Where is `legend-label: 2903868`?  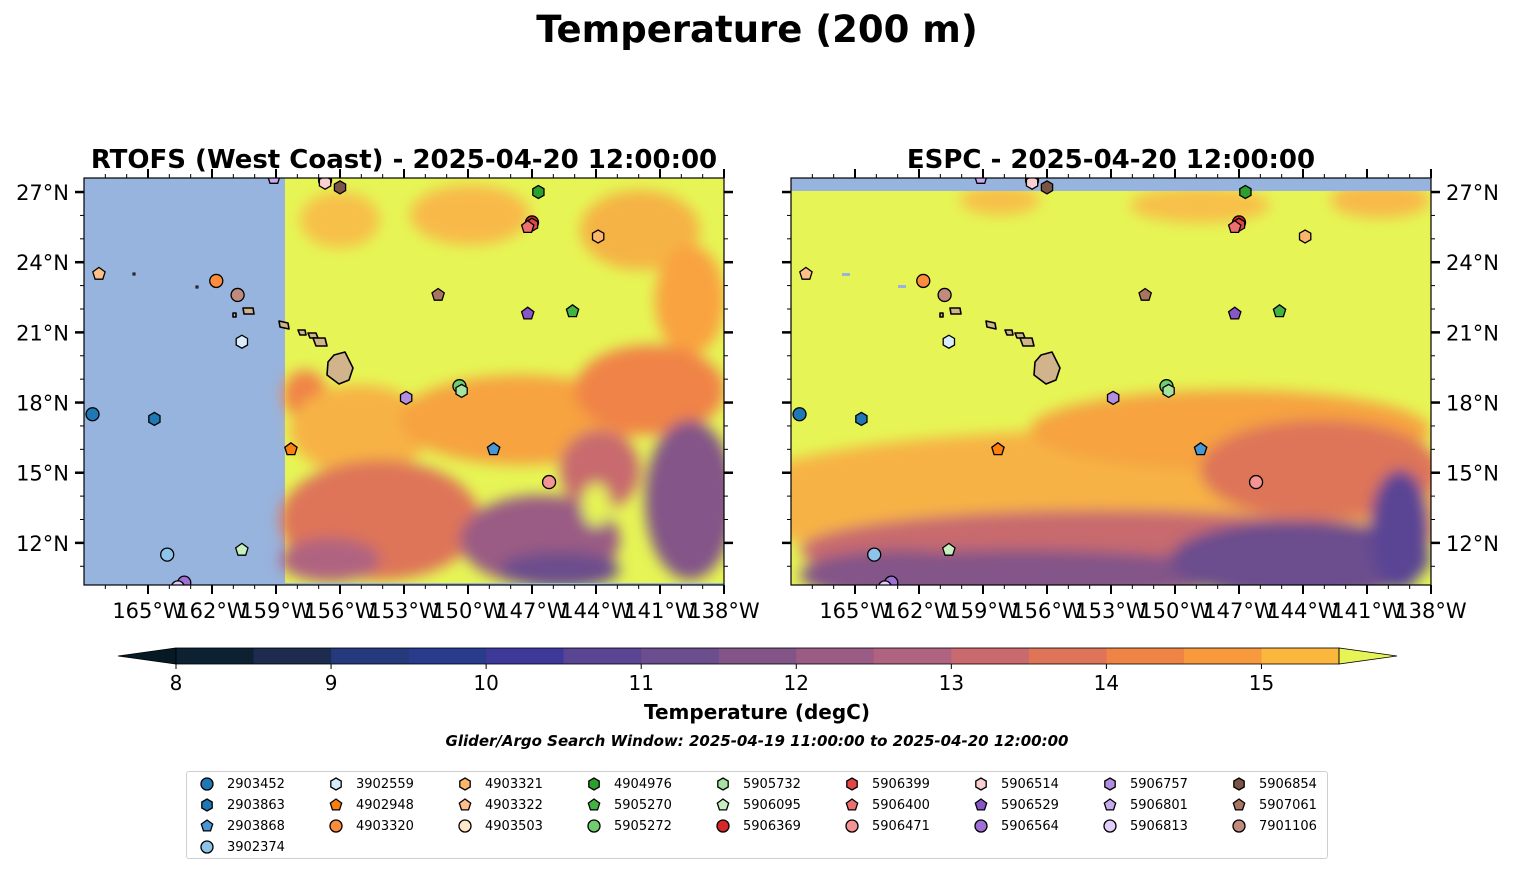
legend-label: 2903868 is located at coordinates (256, 826).